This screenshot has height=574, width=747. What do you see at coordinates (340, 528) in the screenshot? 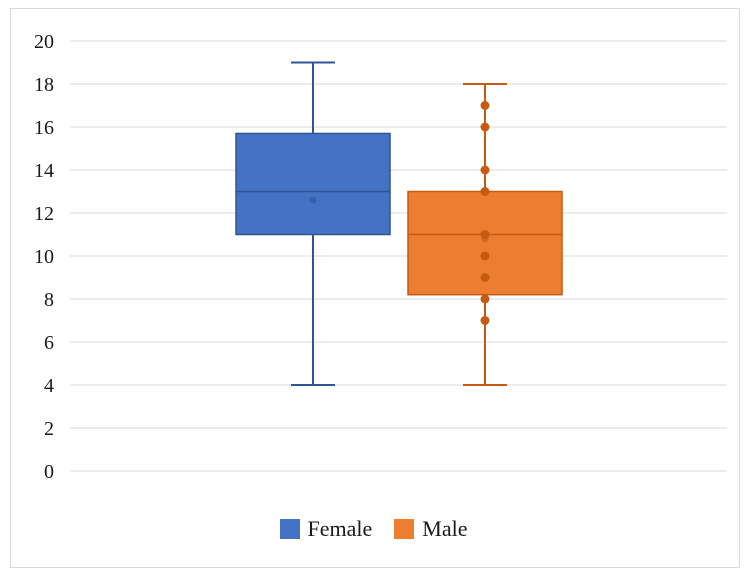
I see `legend-label-female: Female` at bounding box center [340, 528].